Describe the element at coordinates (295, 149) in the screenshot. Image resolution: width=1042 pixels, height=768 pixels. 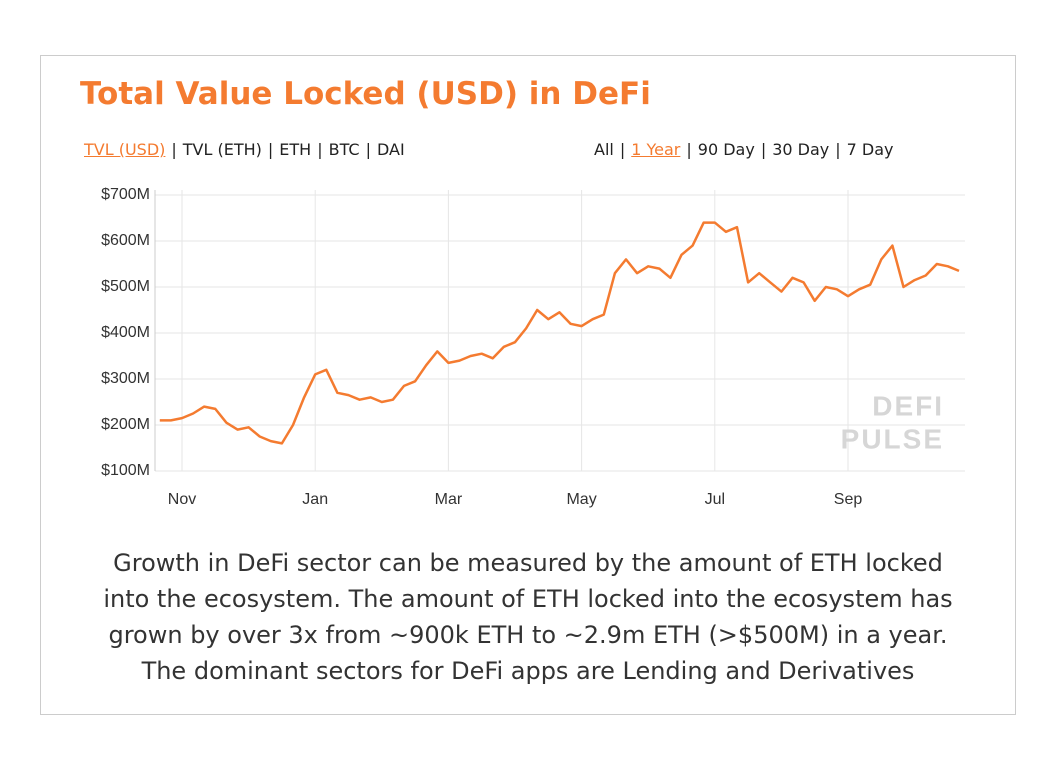
I see `tab: ETH` at that location.